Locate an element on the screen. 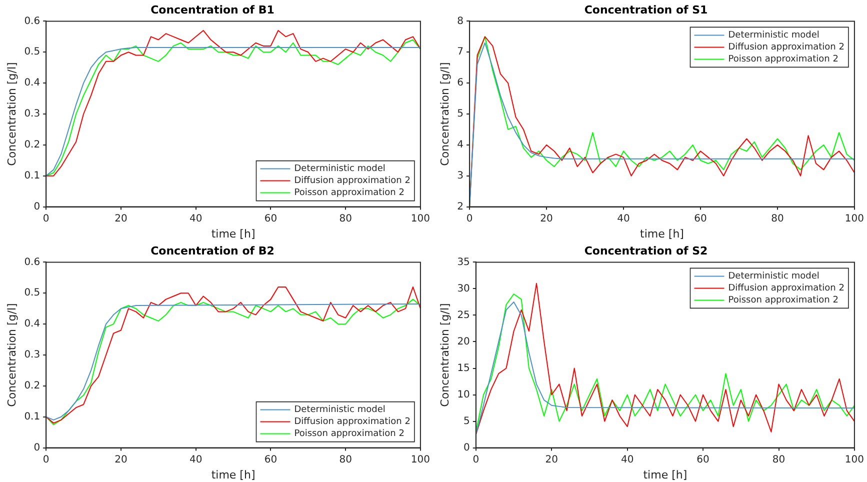  y-tick-label: 8 is located at coordinates (460, 21).